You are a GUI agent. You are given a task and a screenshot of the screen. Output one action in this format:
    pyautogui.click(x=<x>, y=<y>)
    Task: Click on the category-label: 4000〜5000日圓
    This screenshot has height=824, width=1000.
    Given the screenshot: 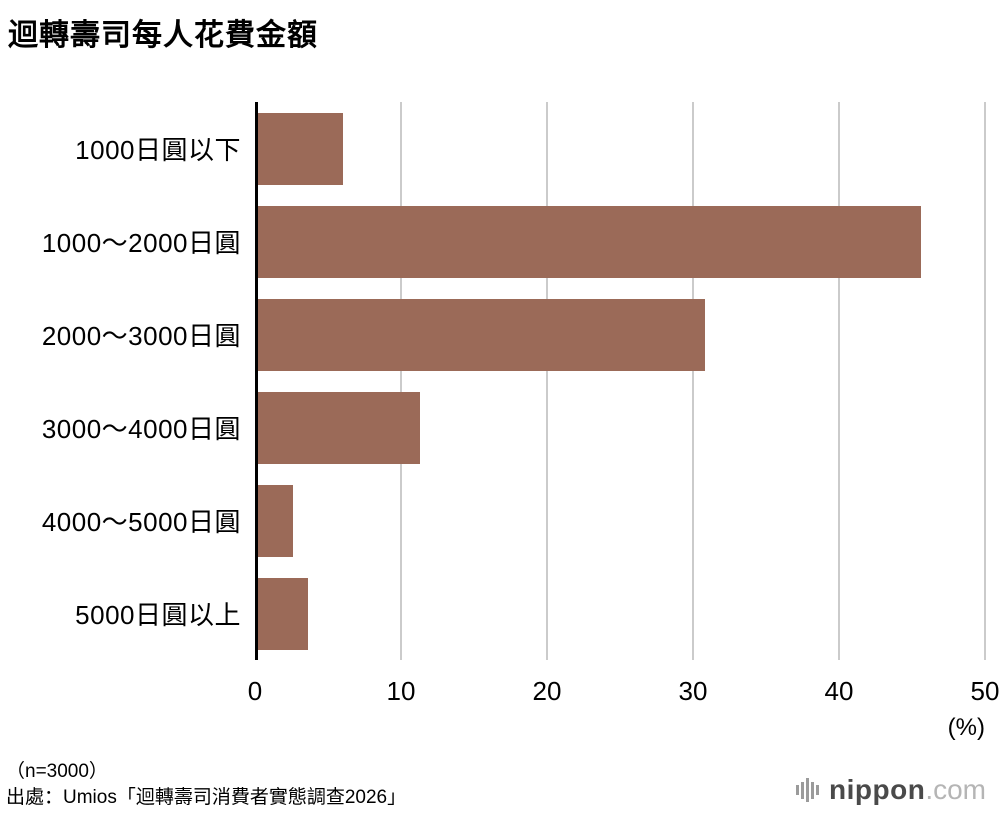 What is the action you would take?
    pyautogui.click(x=141, y=522)
    